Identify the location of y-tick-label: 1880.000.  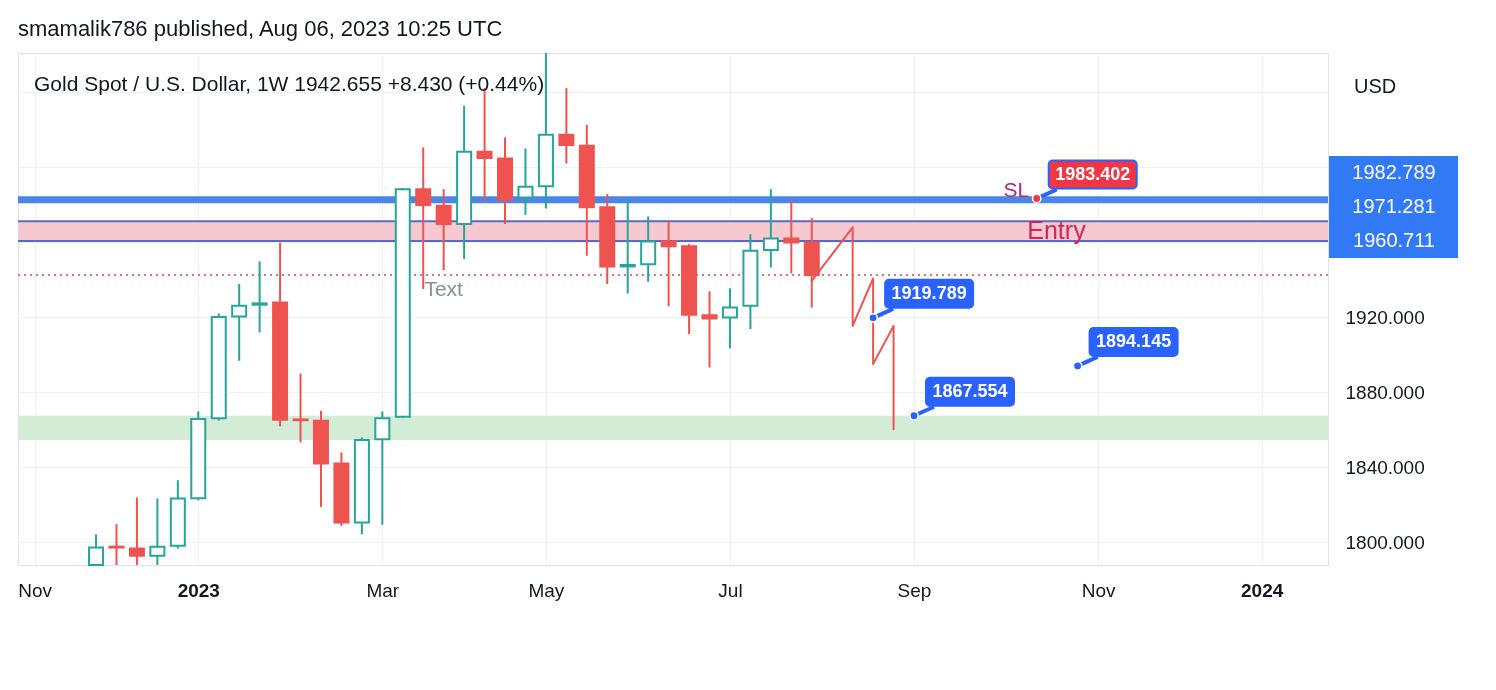
(1385, 392).